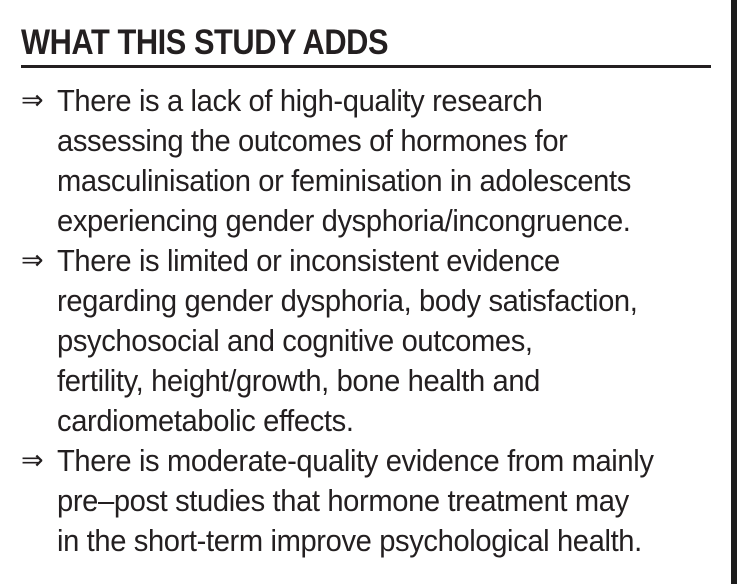 The width and height of the screenshot is (738, 584). I want to click on callout-title: WHAT THIS STUDY ADDS, so click(205, 42).